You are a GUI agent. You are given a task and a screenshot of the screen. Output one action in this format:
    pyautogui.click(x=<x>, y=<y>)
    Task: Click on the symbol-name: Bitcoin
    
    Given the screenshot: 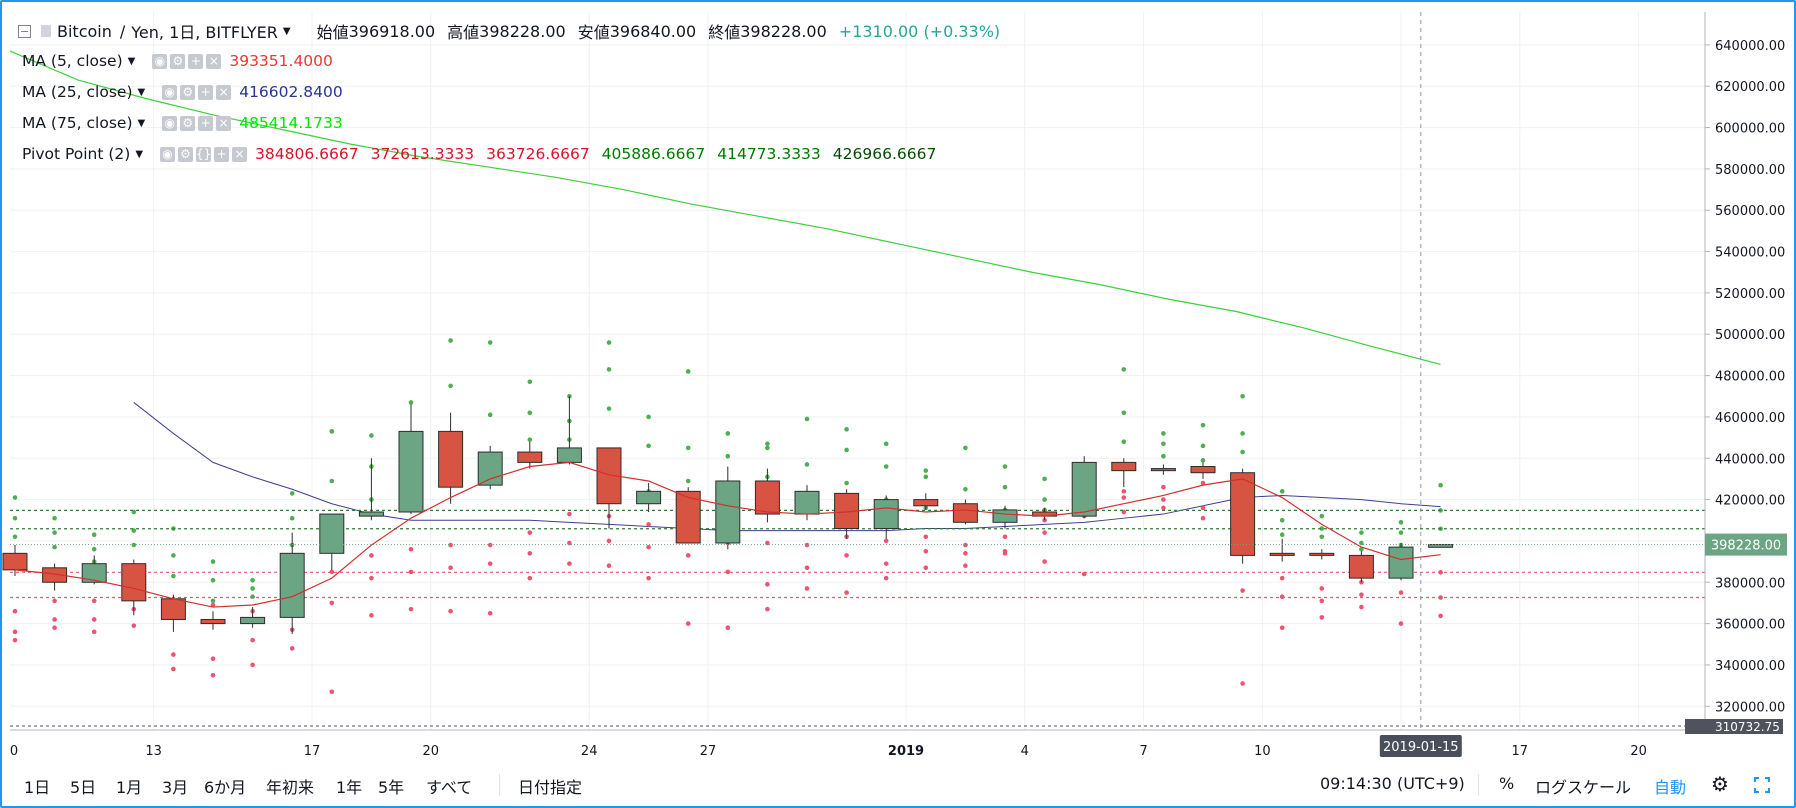 What is the action you would take?
    pyautogui.click(x=84, y=31)
    